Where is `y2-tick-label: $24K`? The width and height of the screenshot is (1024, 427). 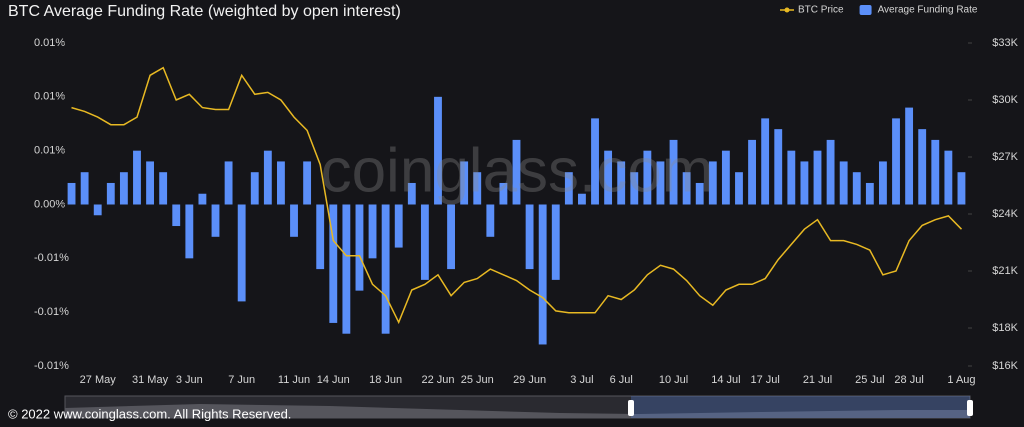
y2-tick-label: $24K is located at coordinates (1005, 214).